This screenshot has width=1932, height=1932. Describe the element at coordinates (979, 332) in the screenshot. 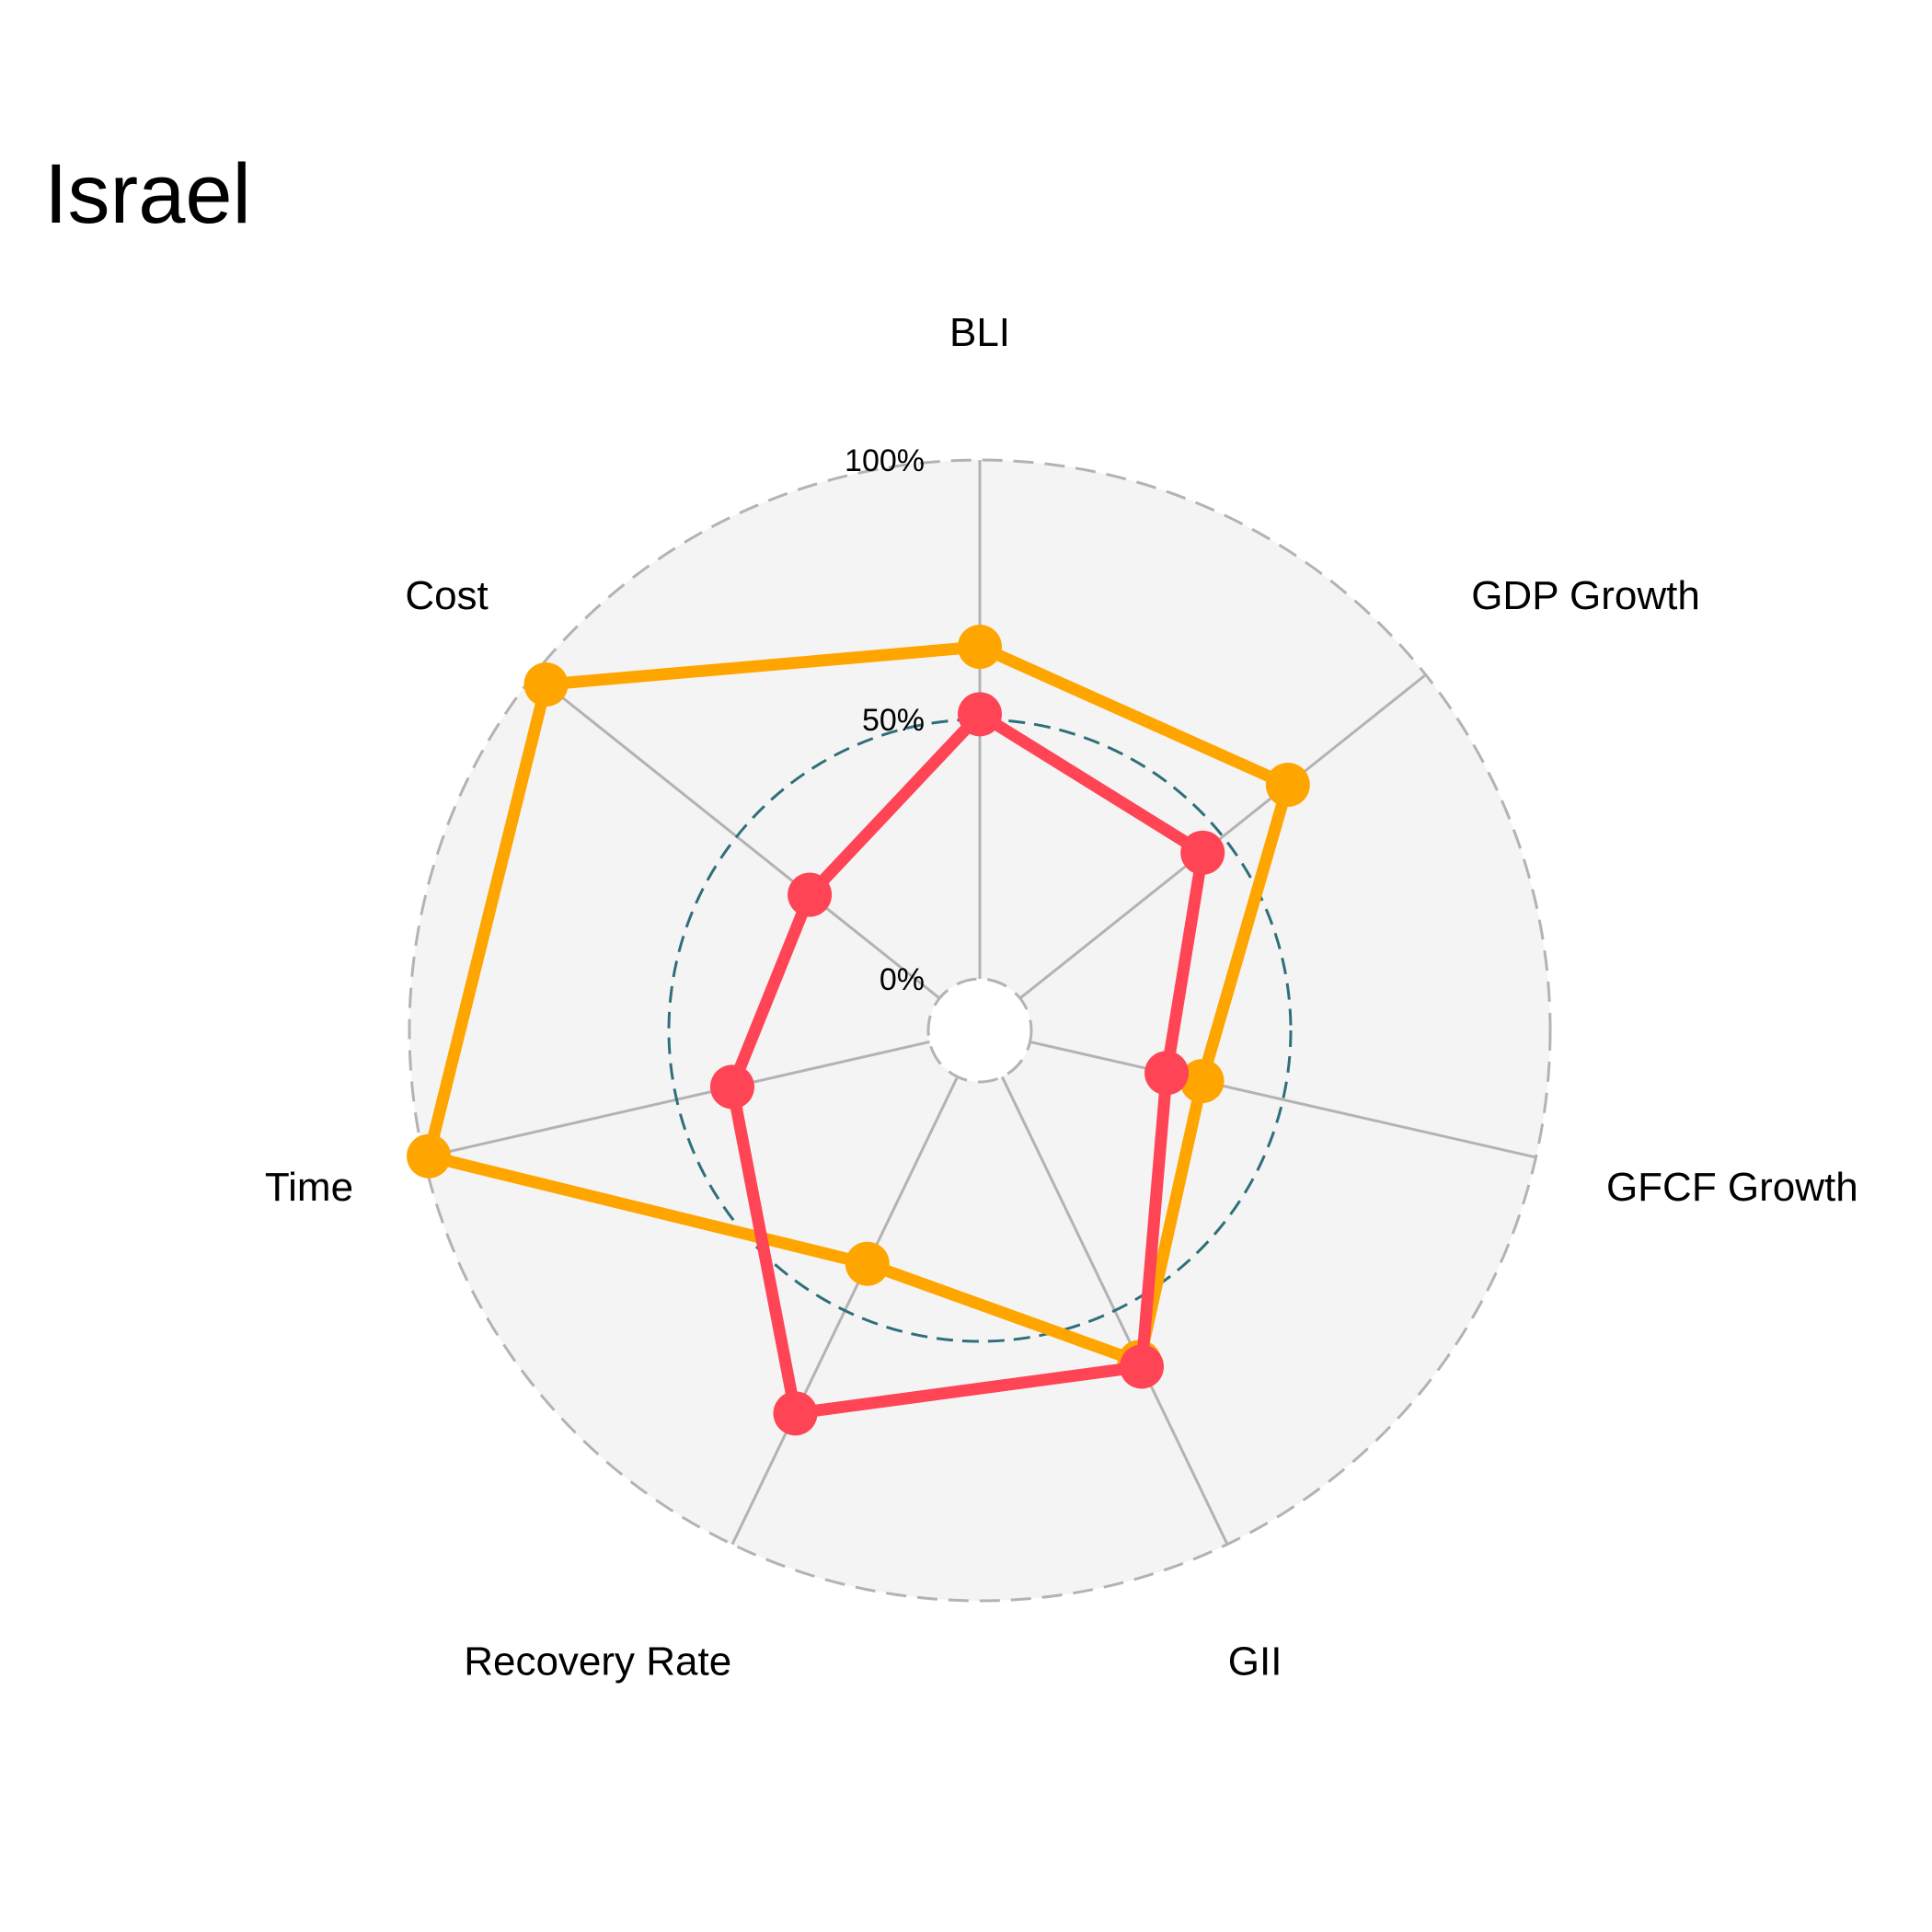

I see `axis-label: BLI` at that location.